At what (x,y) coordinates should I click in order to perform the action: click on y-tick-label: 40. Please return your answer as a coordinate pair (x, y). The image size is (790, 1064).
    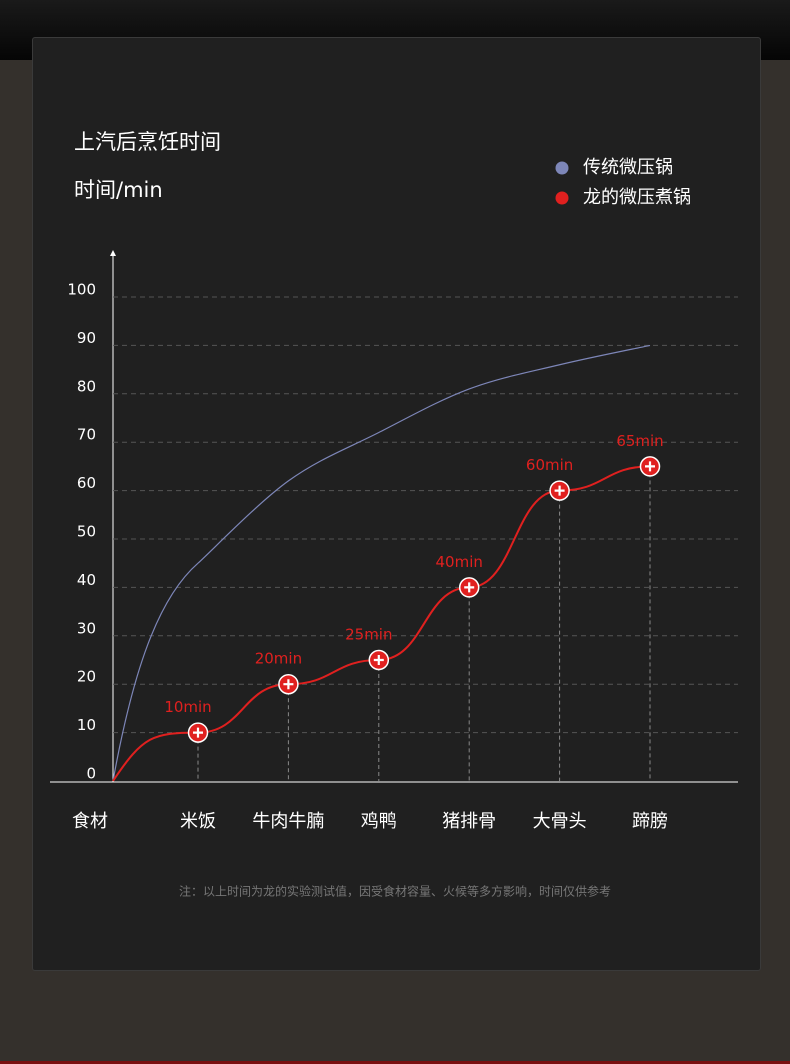
    Looking at the image, I should click on (86, 580).